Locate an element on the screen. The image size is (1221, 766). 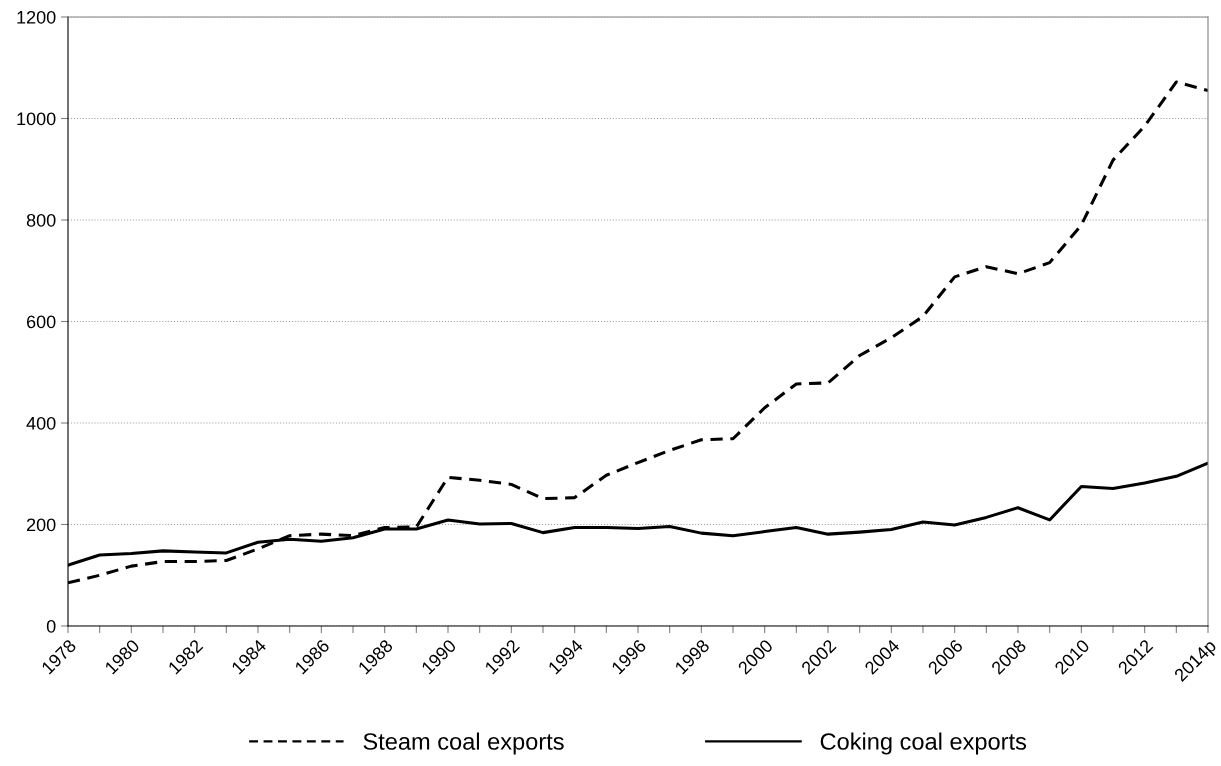
y-tick-label: 400 is located at coordinates (41, 423).